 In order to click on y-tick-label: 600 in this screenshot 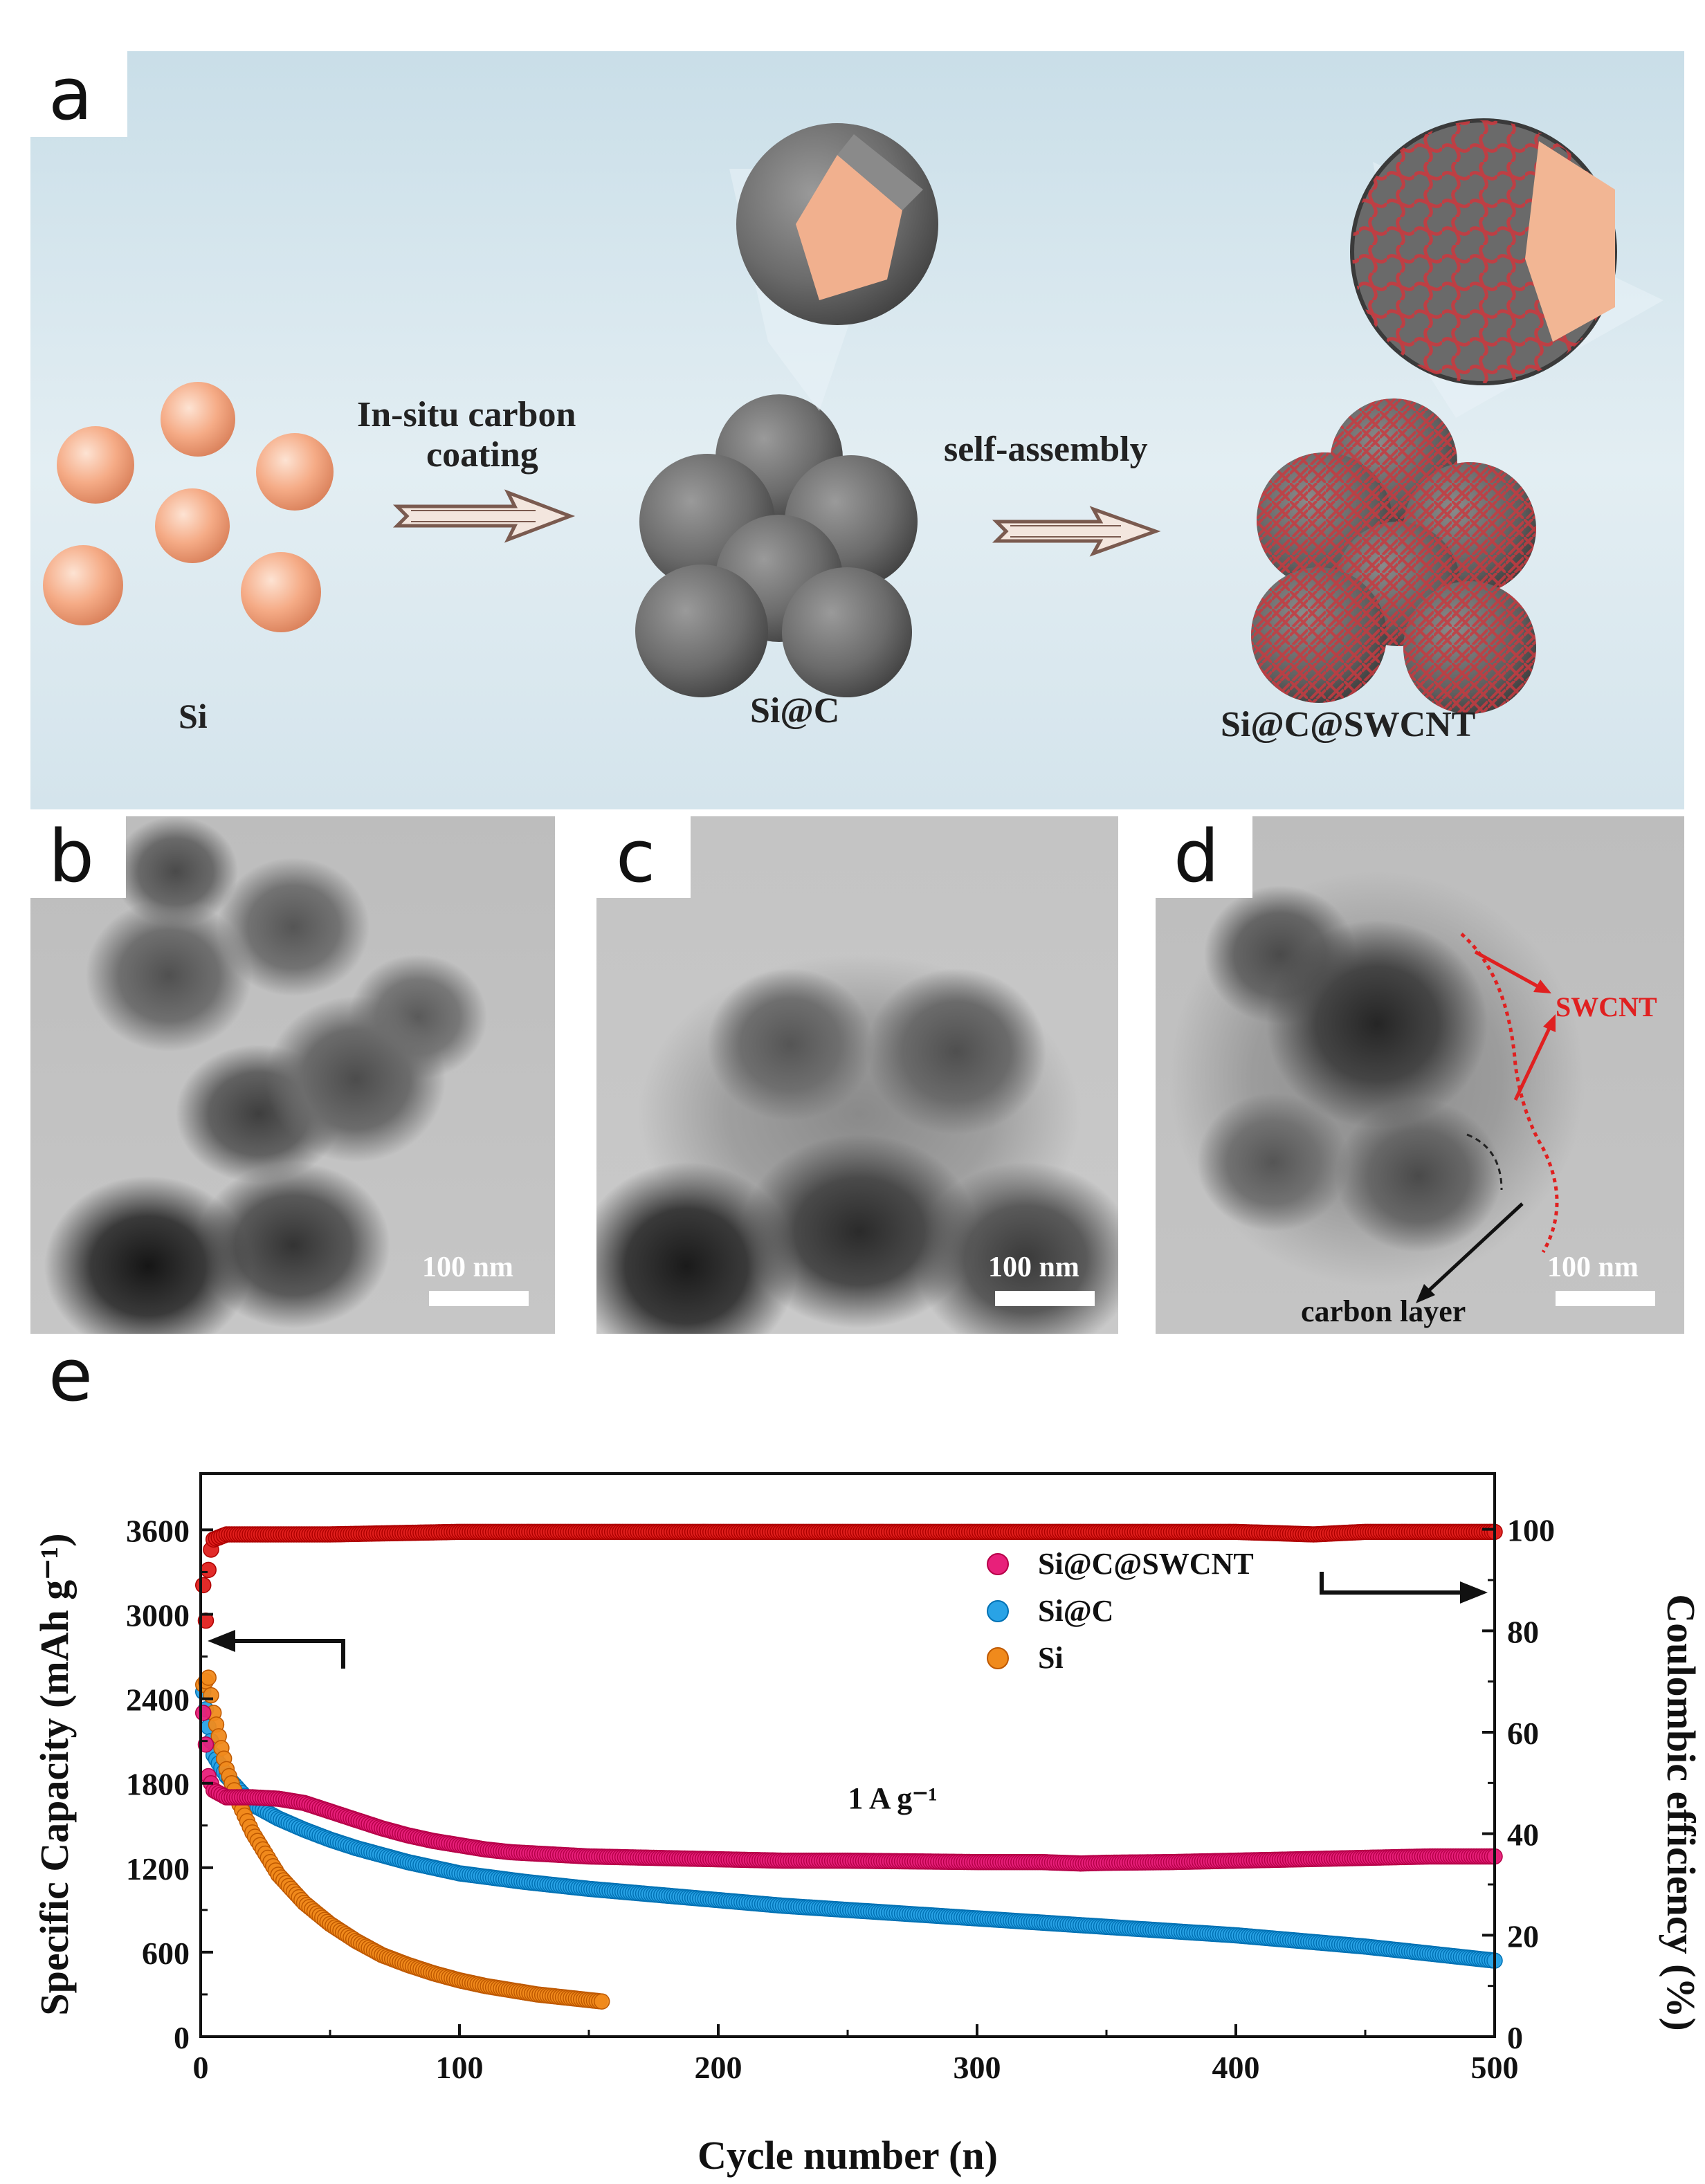, I will do `click(166, 1953)`.